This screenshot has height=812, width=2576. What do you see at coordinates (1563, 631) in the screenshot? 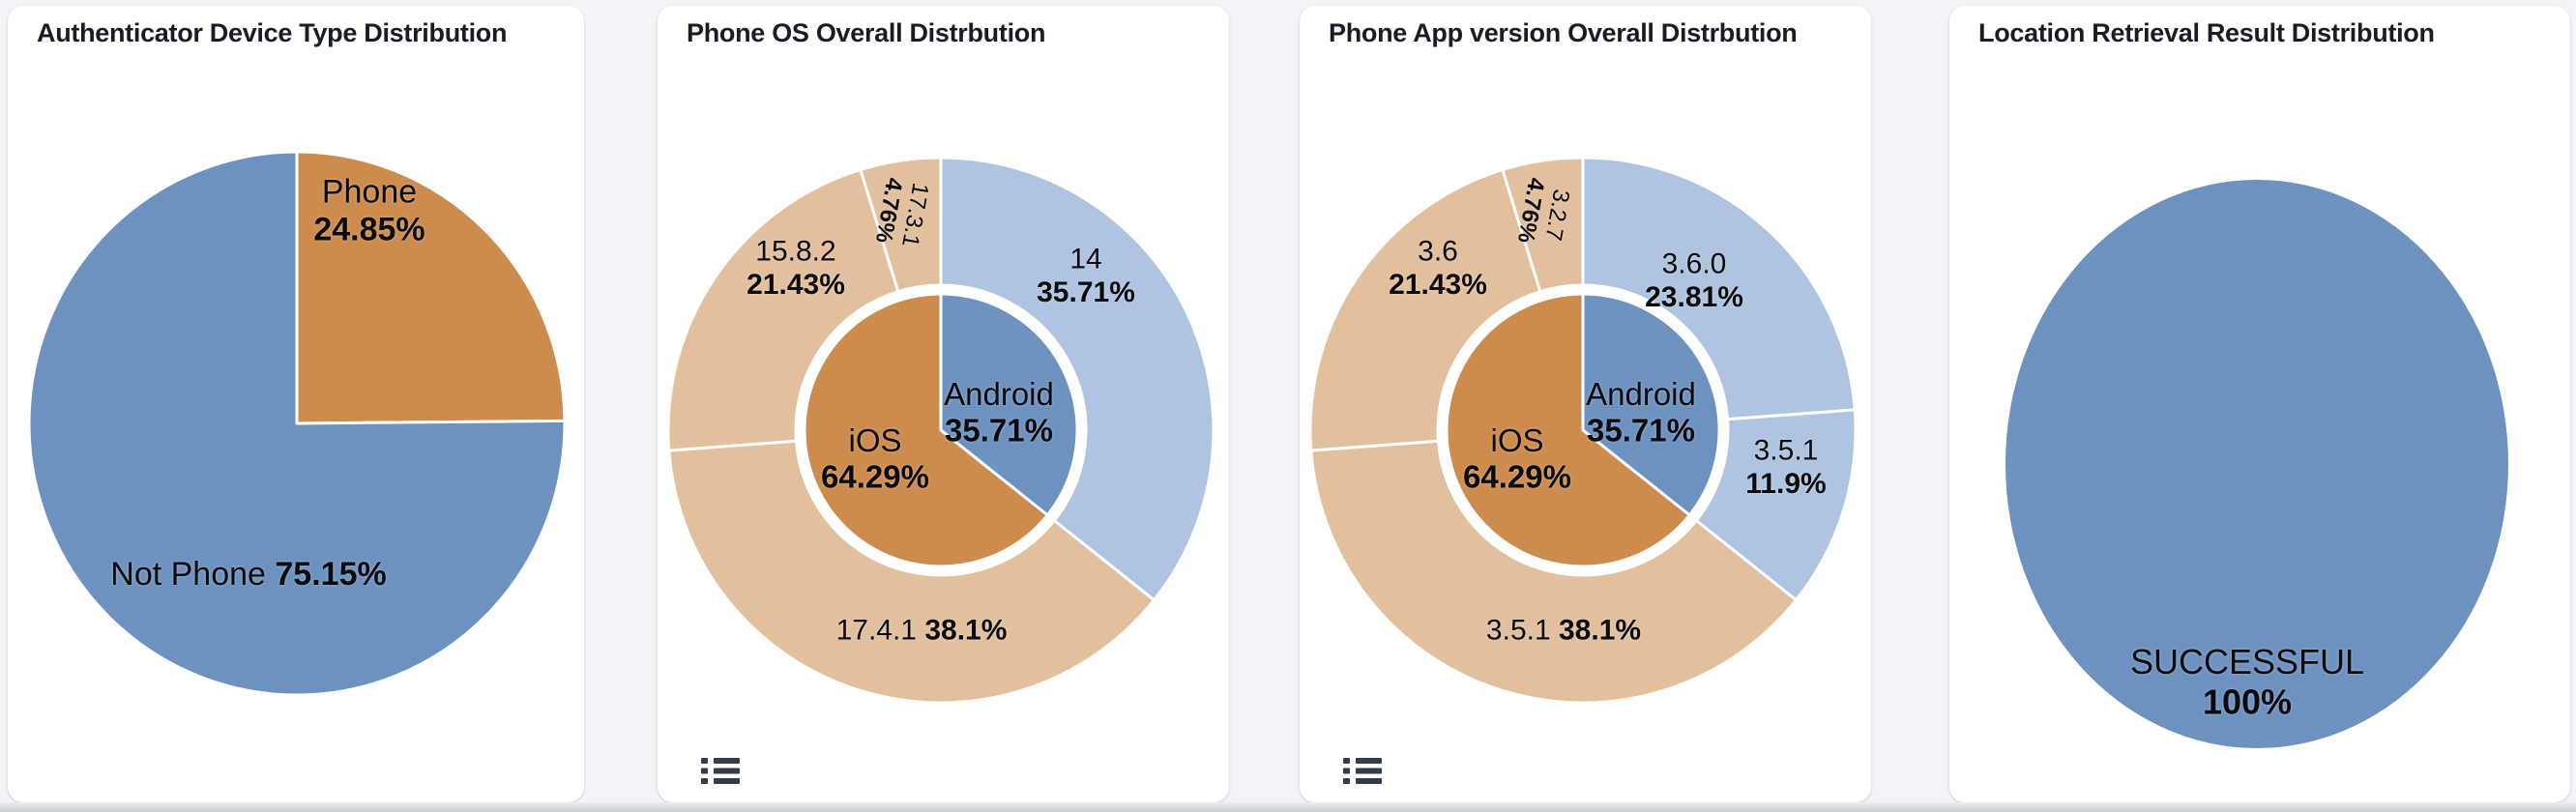
I see `ring-label-3-5-1: 3.5.1 38.1%` at bounding box center [1563, 631].